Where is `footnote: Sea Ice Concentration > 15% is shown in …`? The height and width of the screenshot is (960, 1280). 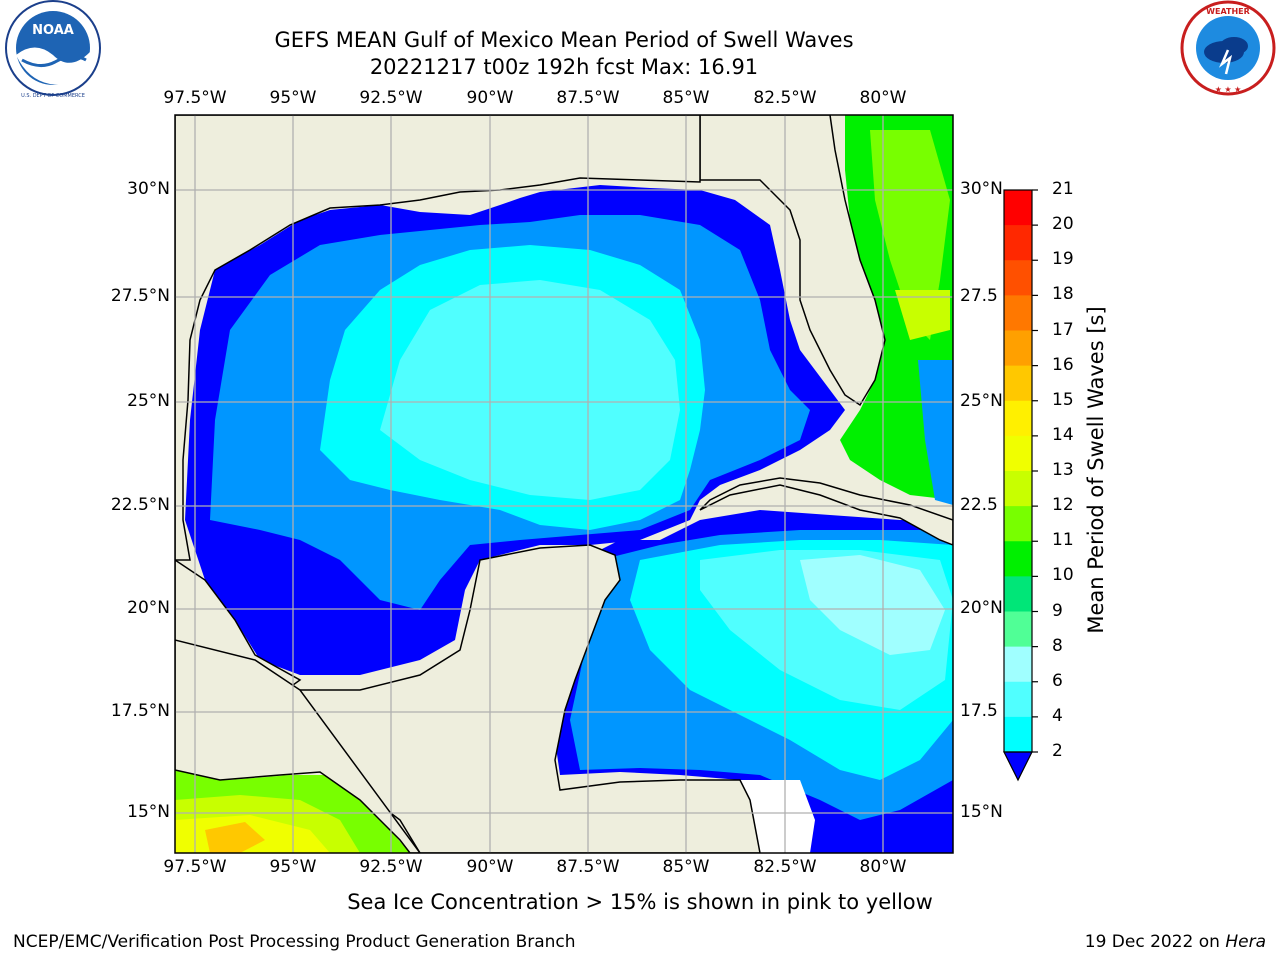
footnote: Sea Ice Concentration > 15% is shown in … is located at coordinates (640, 902).